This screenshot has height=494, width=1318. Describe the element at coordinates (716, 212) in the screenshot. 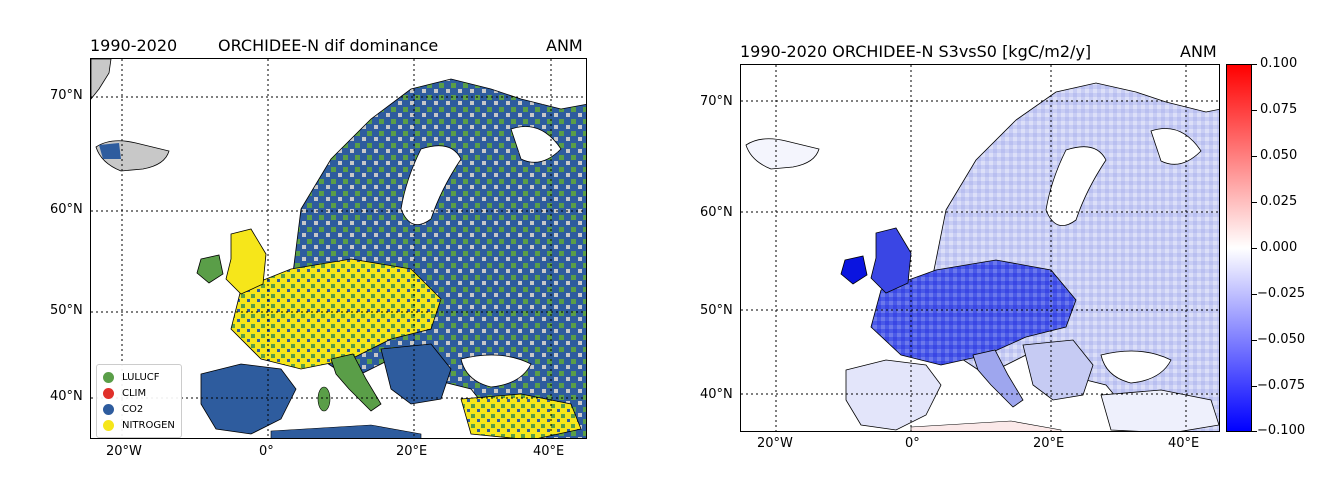

I see `right-lat-60: 60°N` at that location.